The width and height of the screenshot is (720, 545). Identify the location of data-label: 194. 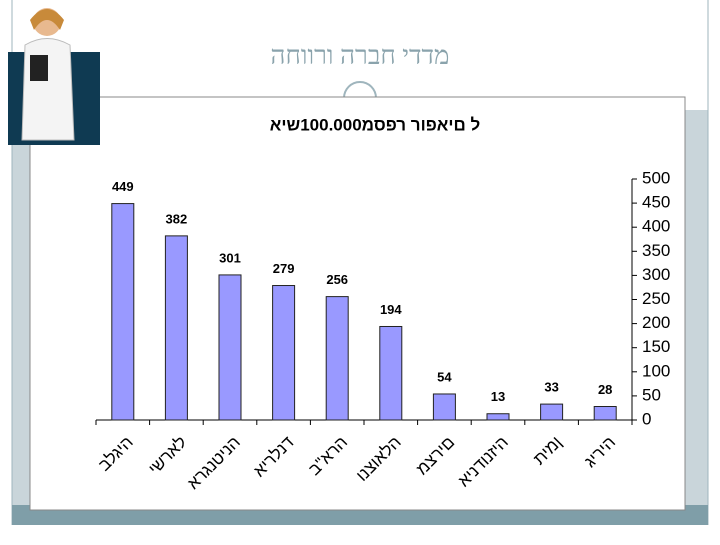
(391, 309).